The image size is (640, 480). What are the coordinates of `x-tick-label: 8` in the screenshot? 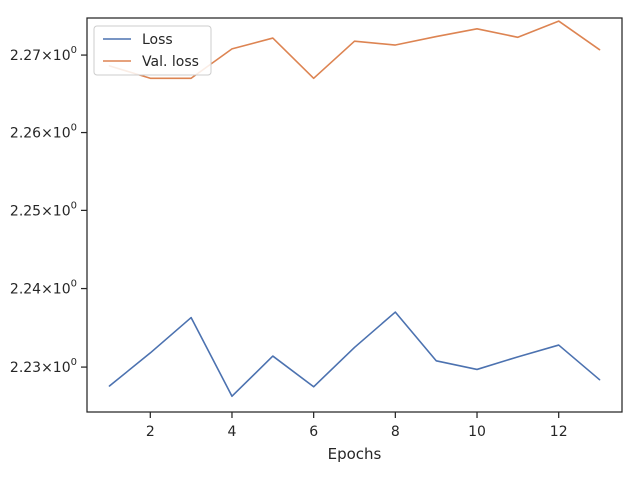 It's located at (395, 432).